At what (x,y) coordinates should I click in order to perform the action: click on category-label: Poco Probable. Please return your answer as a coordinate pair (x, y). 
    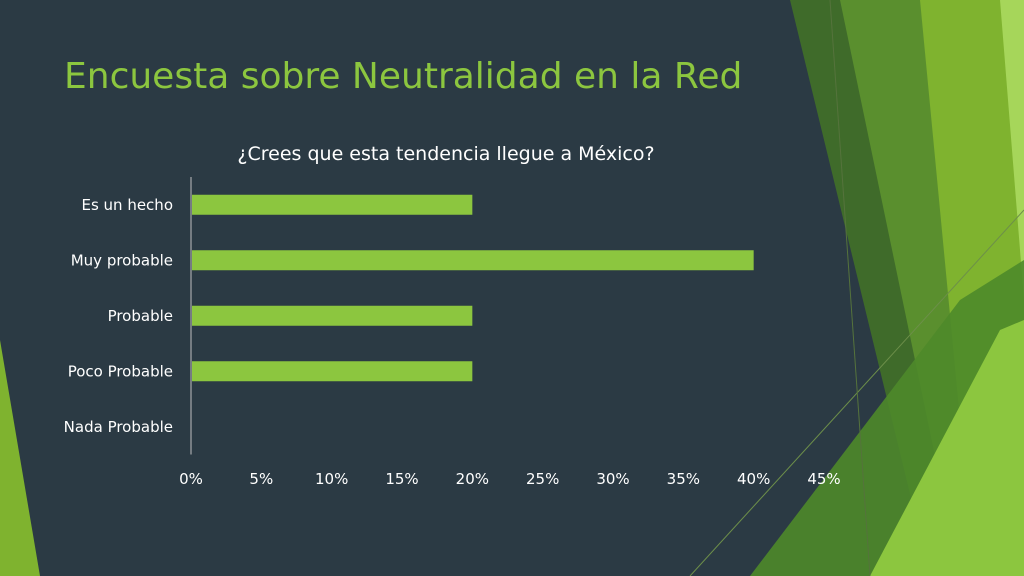
    Looking at the image, I should click on (120, 371).